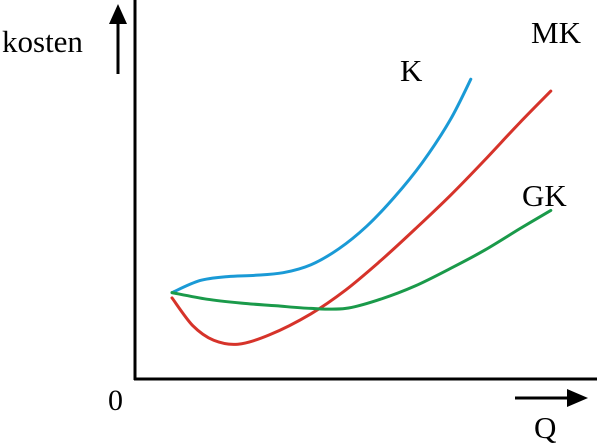 The height and width of the screenshot is (444, 597). Describe the element at coordinates (118, 14) in the screenshot. I see `y-label-arrow-head` at that location.